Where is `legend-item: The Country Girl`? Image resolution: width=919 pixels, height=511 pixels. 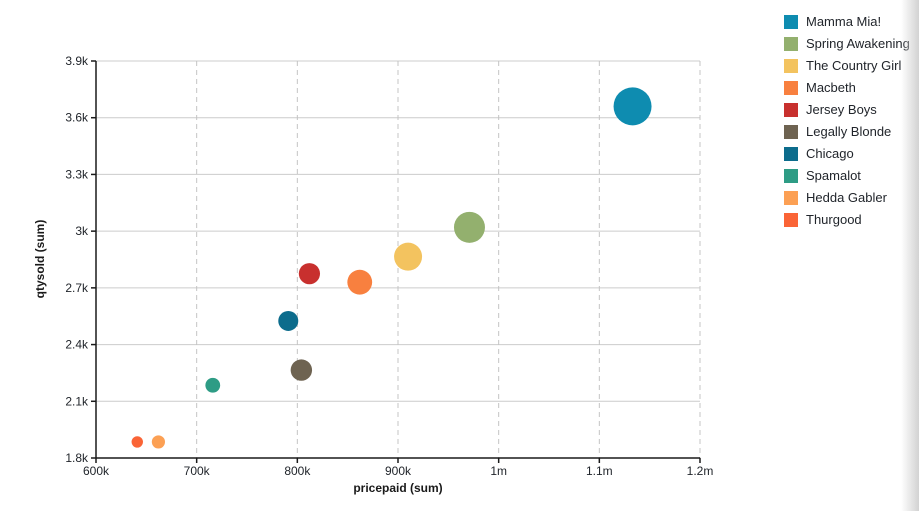
legend-item: The Country Girl is located at coordinates (847, 66).